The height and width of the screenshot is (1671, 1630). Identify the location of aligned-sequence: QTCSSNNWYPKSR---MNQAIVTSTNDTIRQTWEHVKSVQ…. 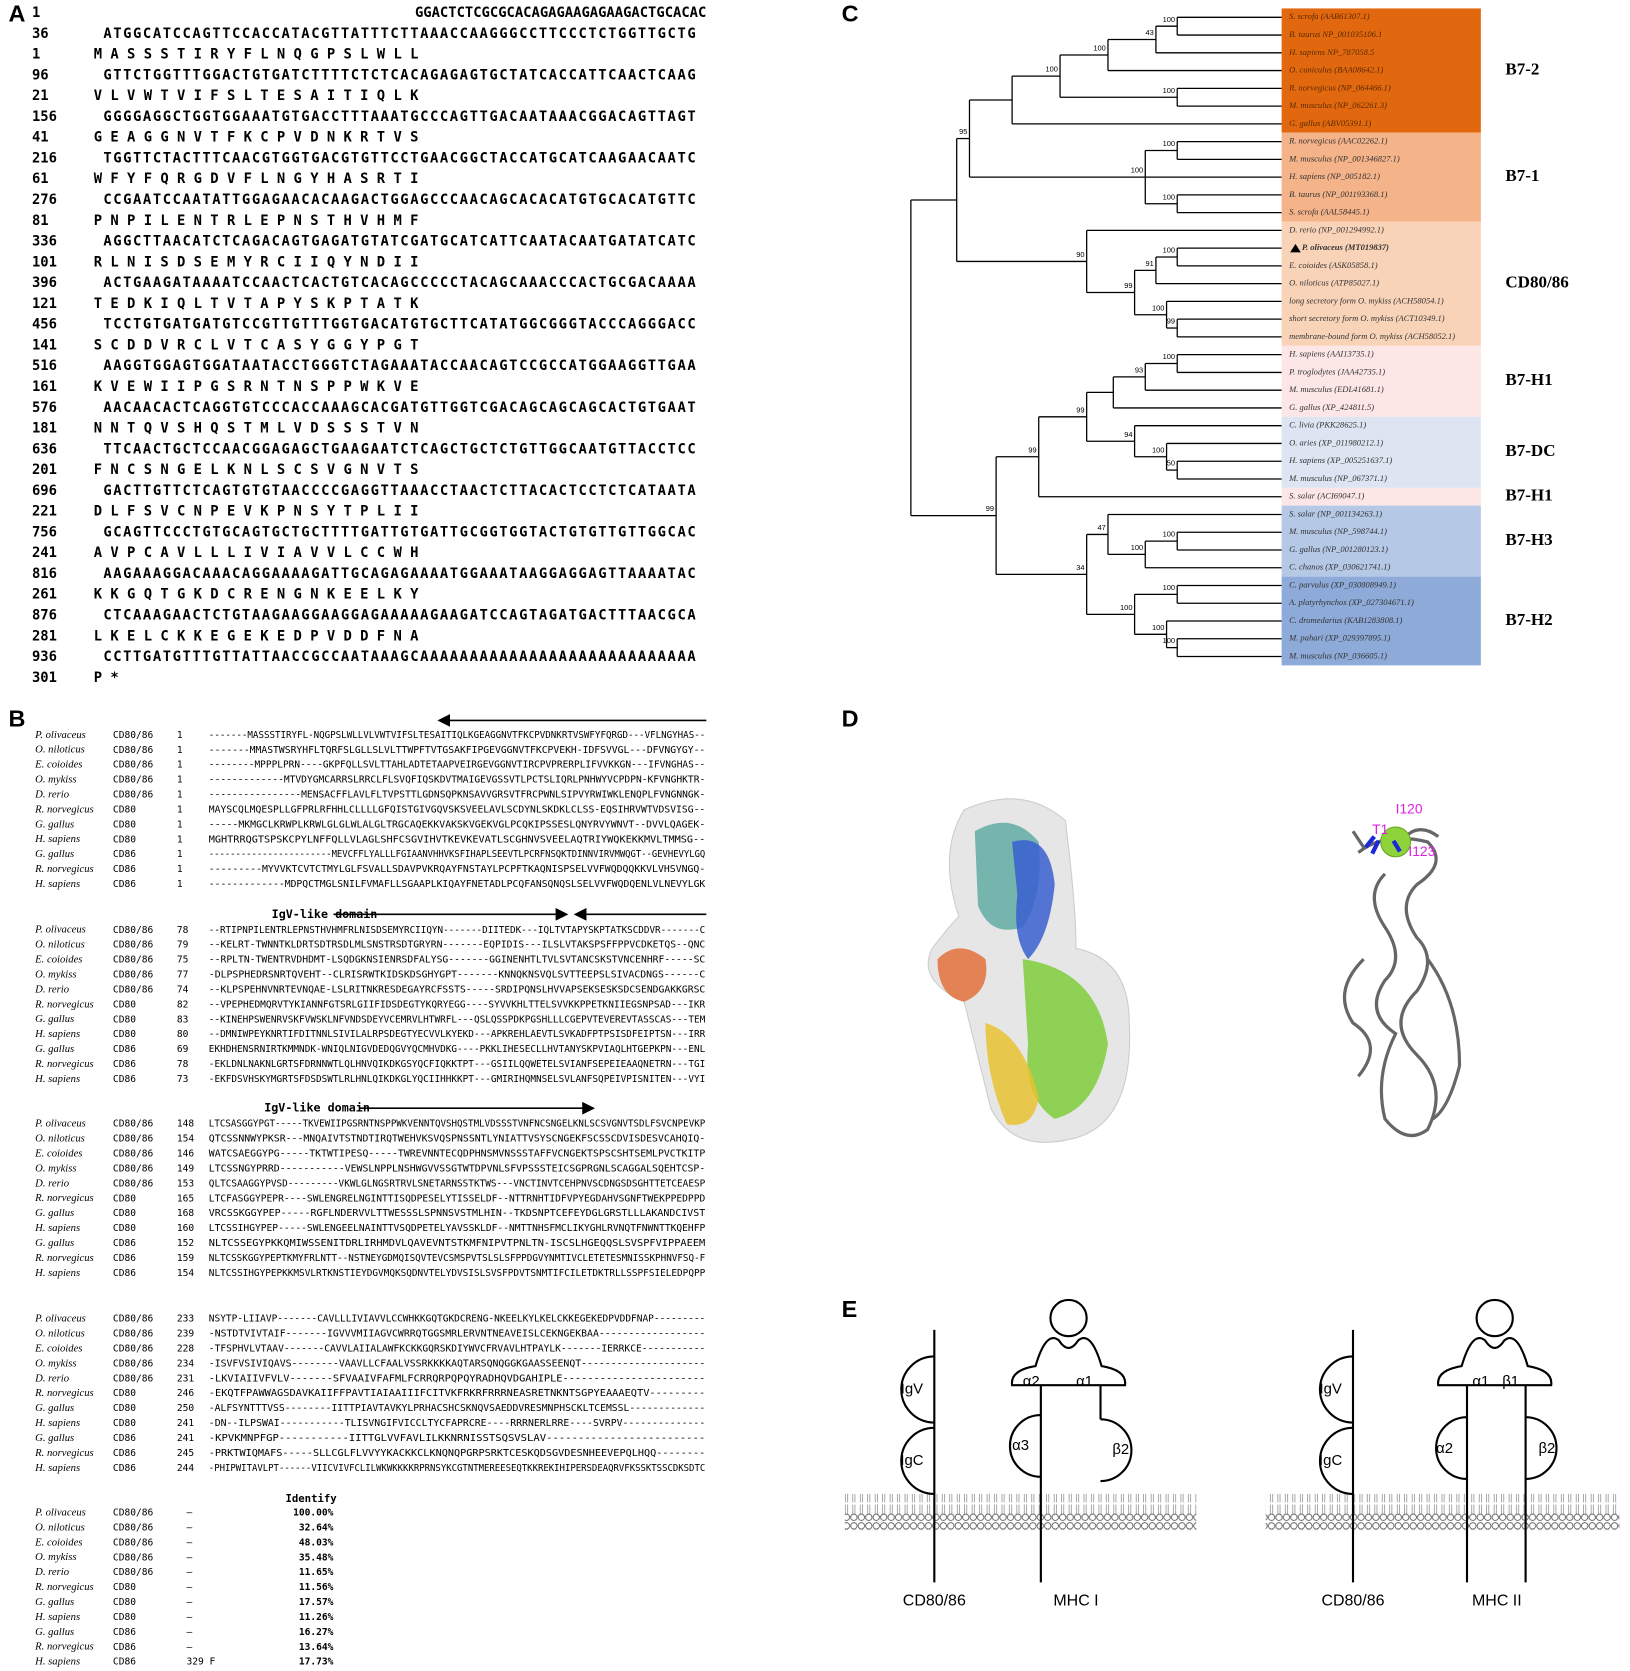
(457, 1139).